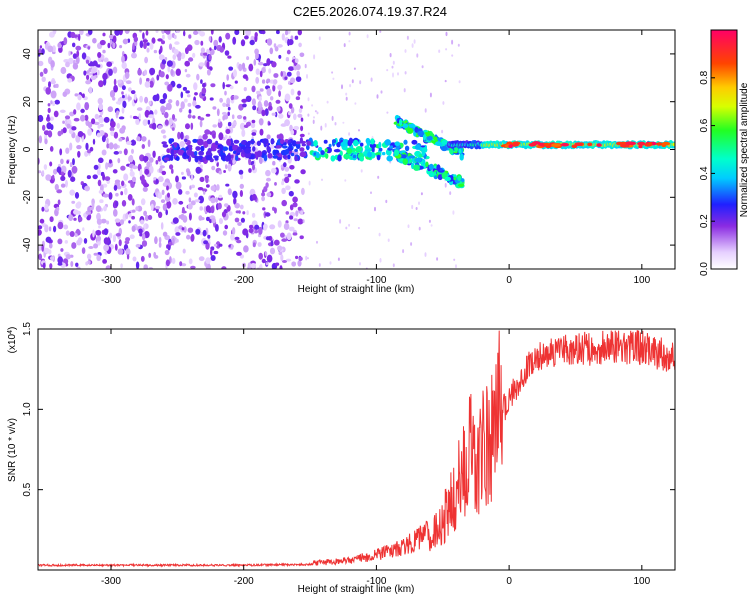  What do you see at coordinates (356, 289) in the screenshot?
I see `spectrogram-x-label: Height of straight line (km)` at bounding box center [356, 289].